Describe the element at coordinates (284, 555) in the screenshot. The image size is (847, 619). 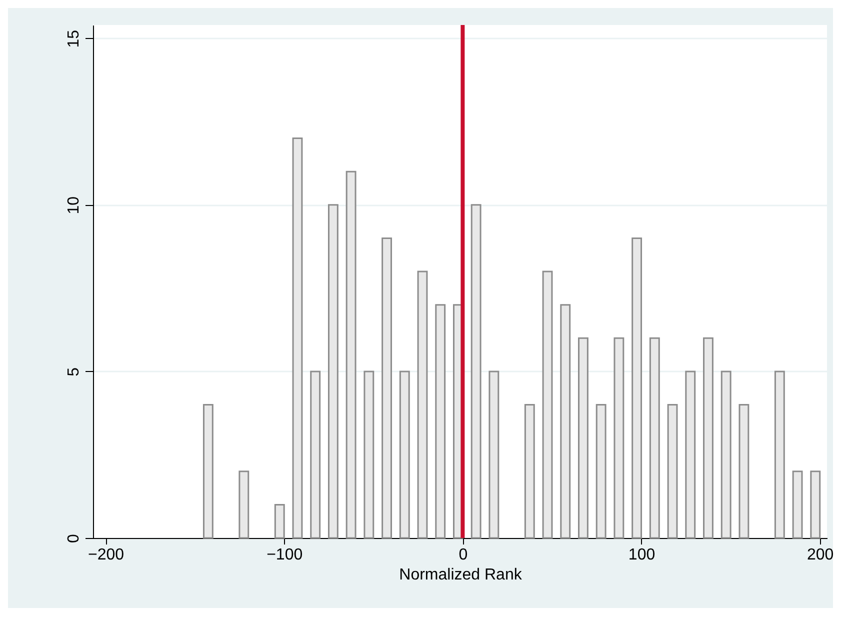
I see `x-tick-label: −100` at that location.